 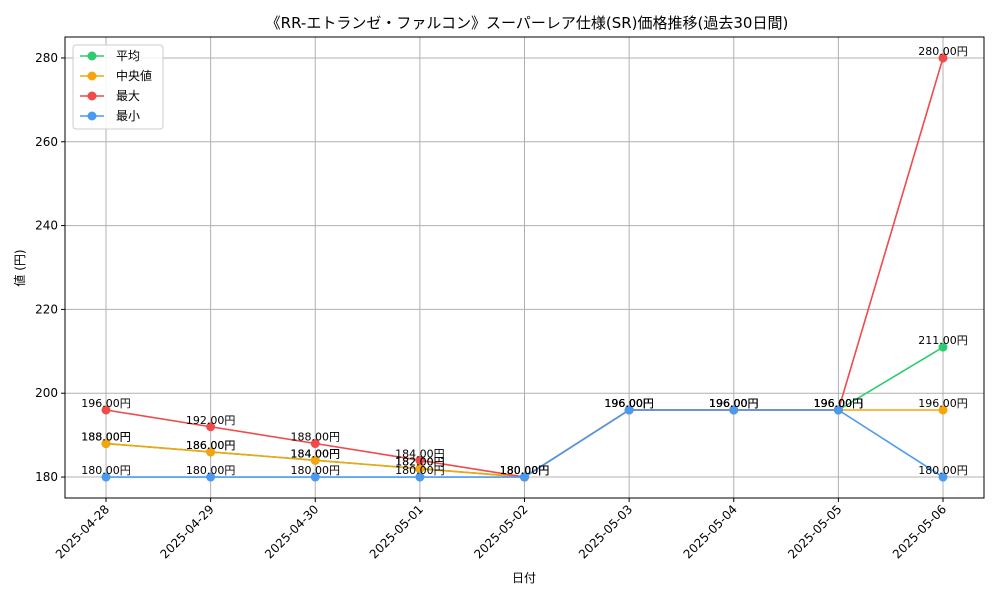 What do you see at coordinates (46, 477) in the screenshot?
I see `y-tick-label: 180` at bounding box center [46, 477].